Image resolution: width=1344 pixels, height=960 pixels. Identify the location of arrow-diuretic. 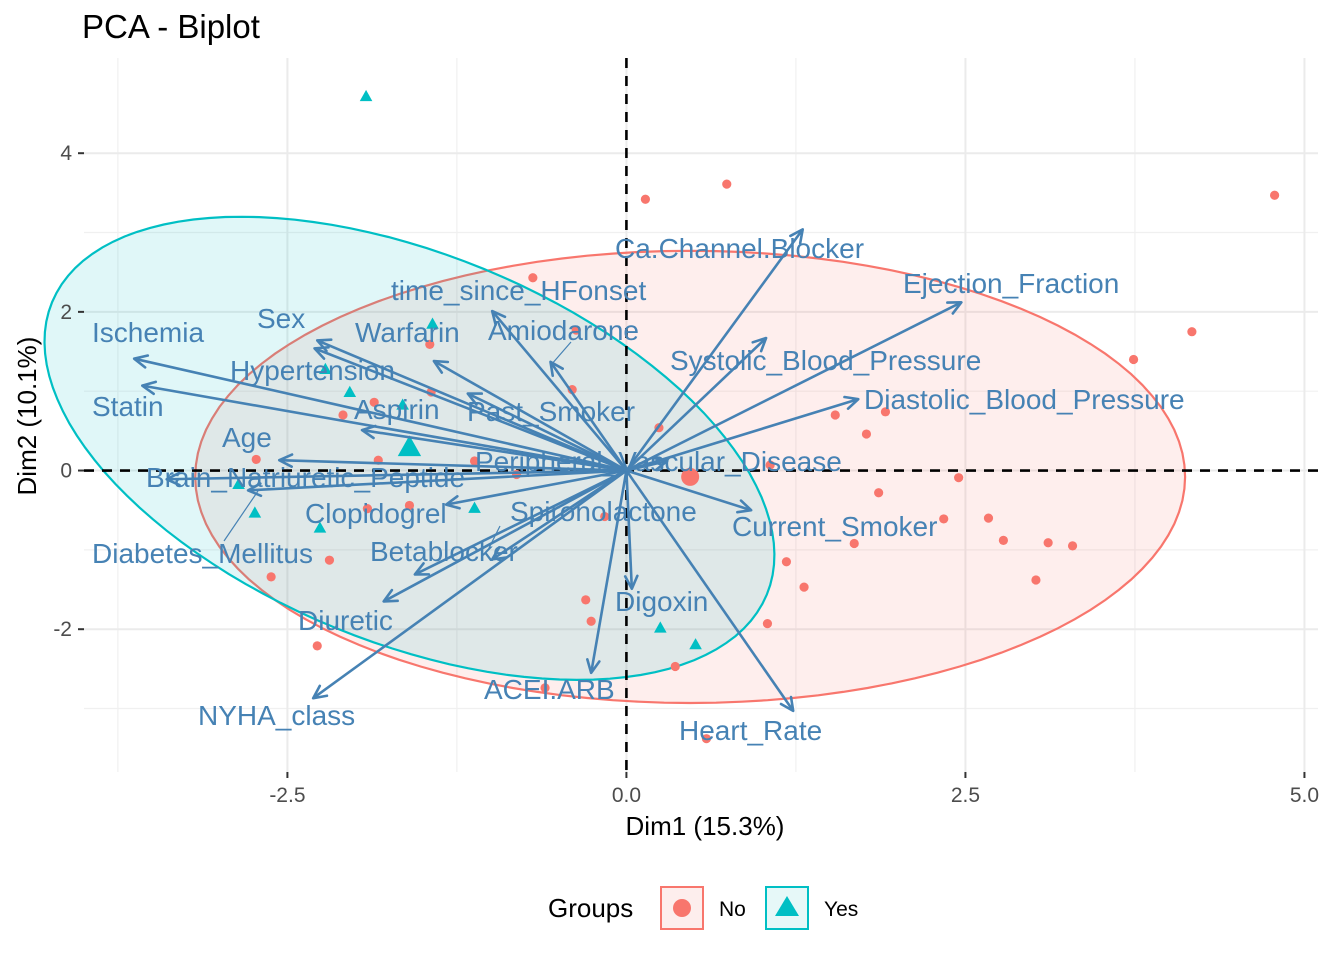
(505, 536).